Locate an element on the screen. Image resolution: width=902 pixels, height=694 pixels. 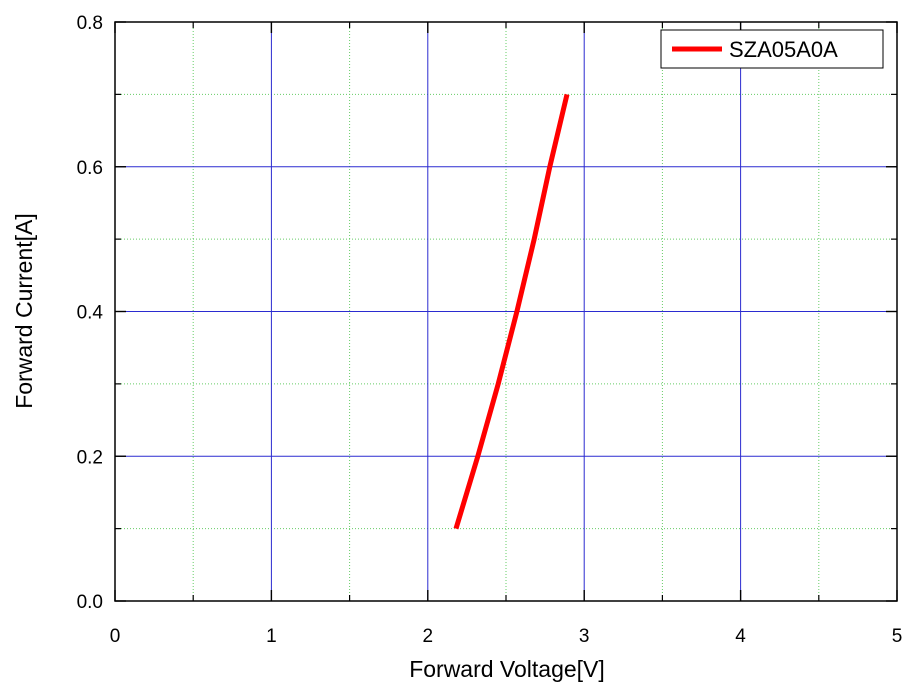
y-tick-label: 0.6 is located at coordinates (90, 168).